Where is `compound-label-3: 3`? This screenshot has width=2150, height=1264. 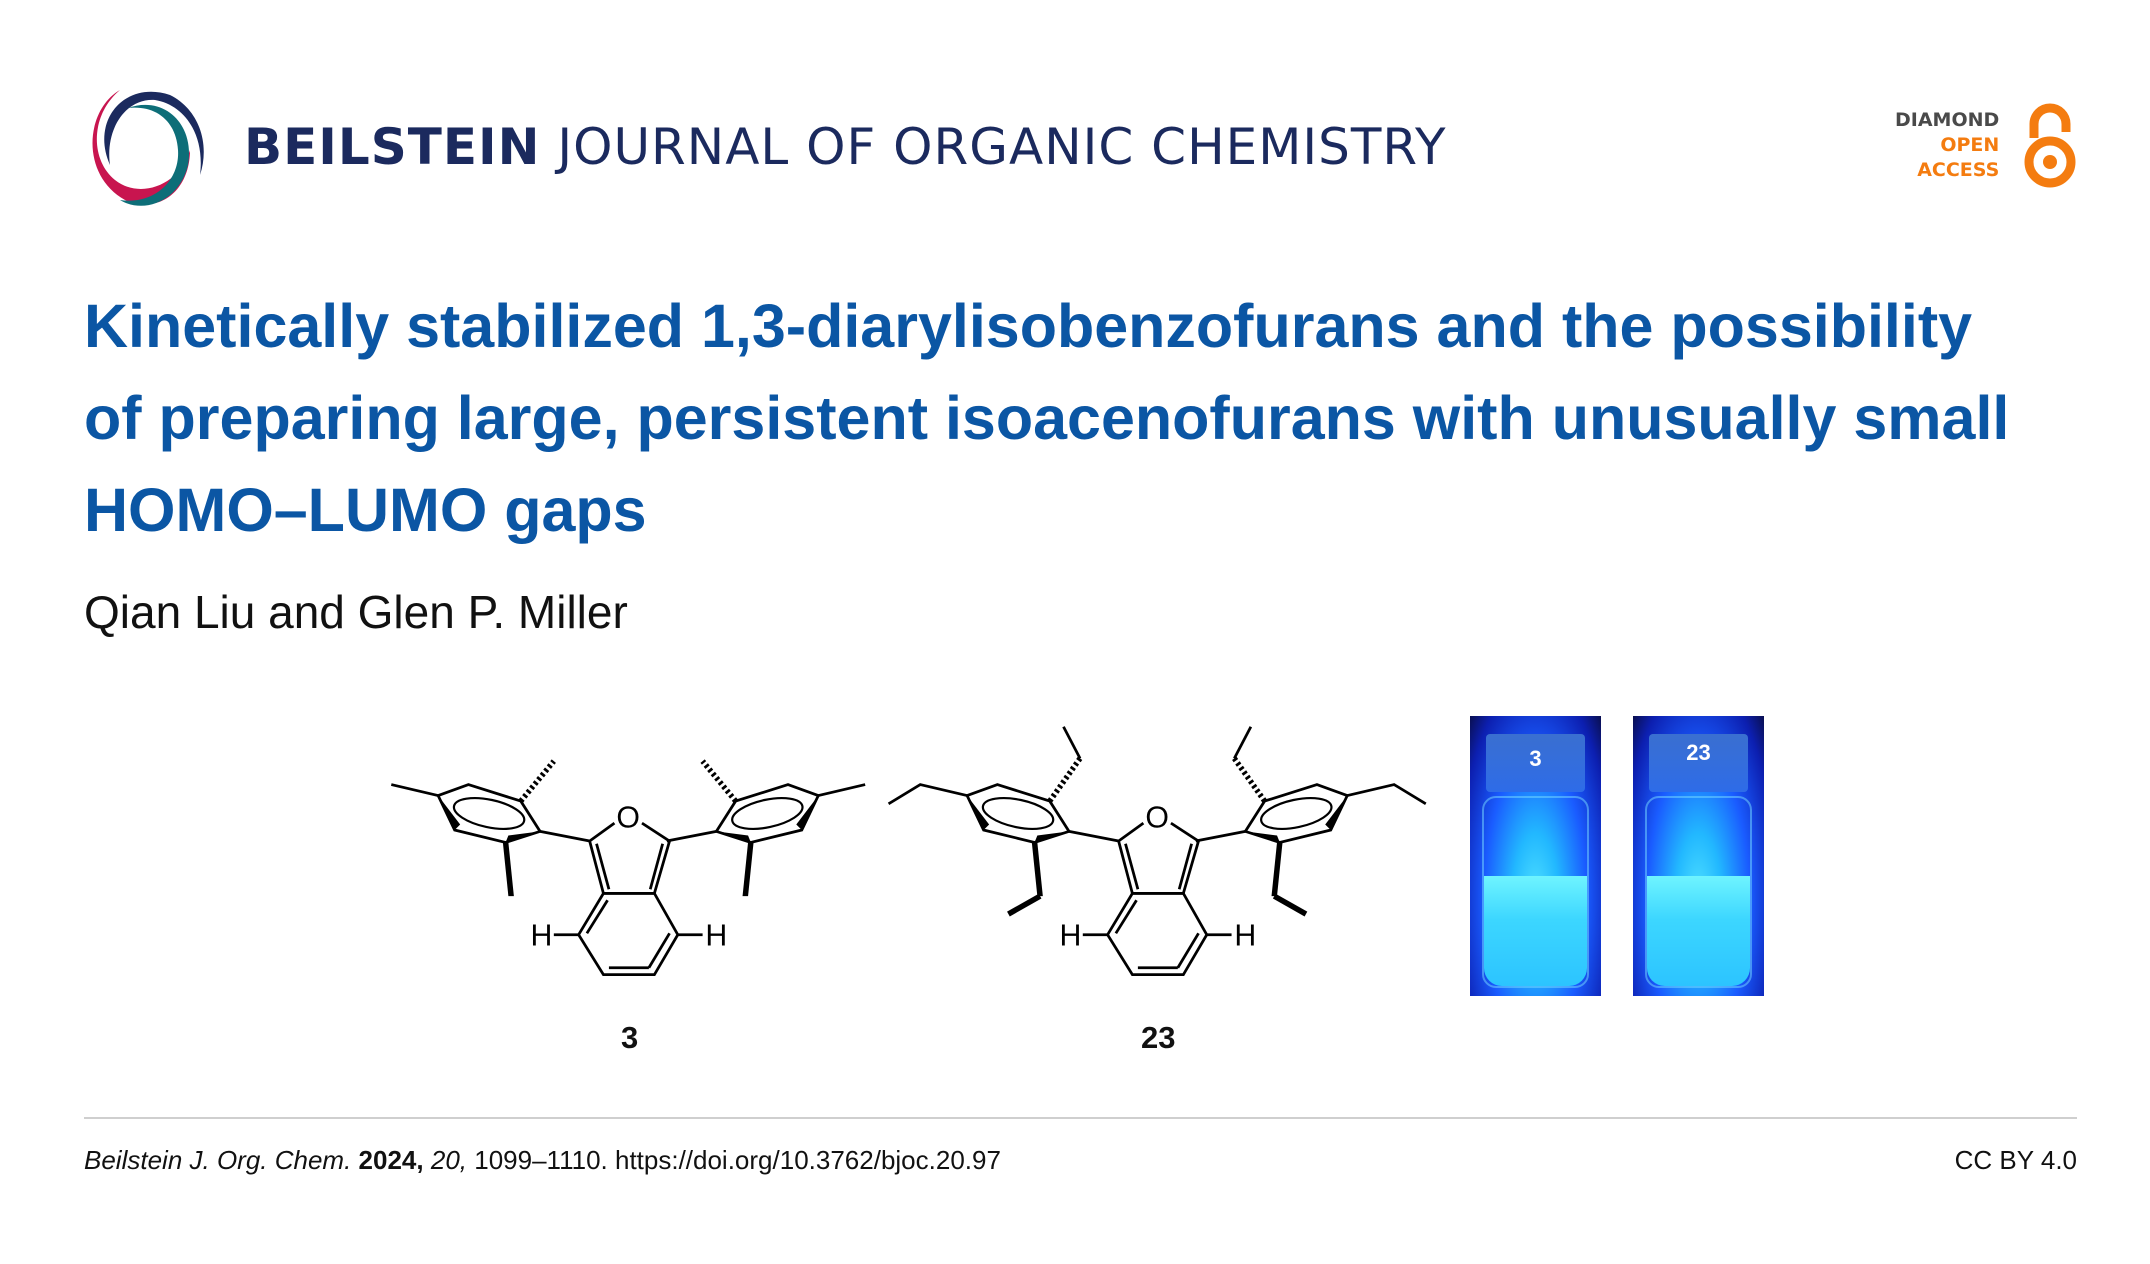 compound-label-3: 3 is located at coordinates (630, 1037).